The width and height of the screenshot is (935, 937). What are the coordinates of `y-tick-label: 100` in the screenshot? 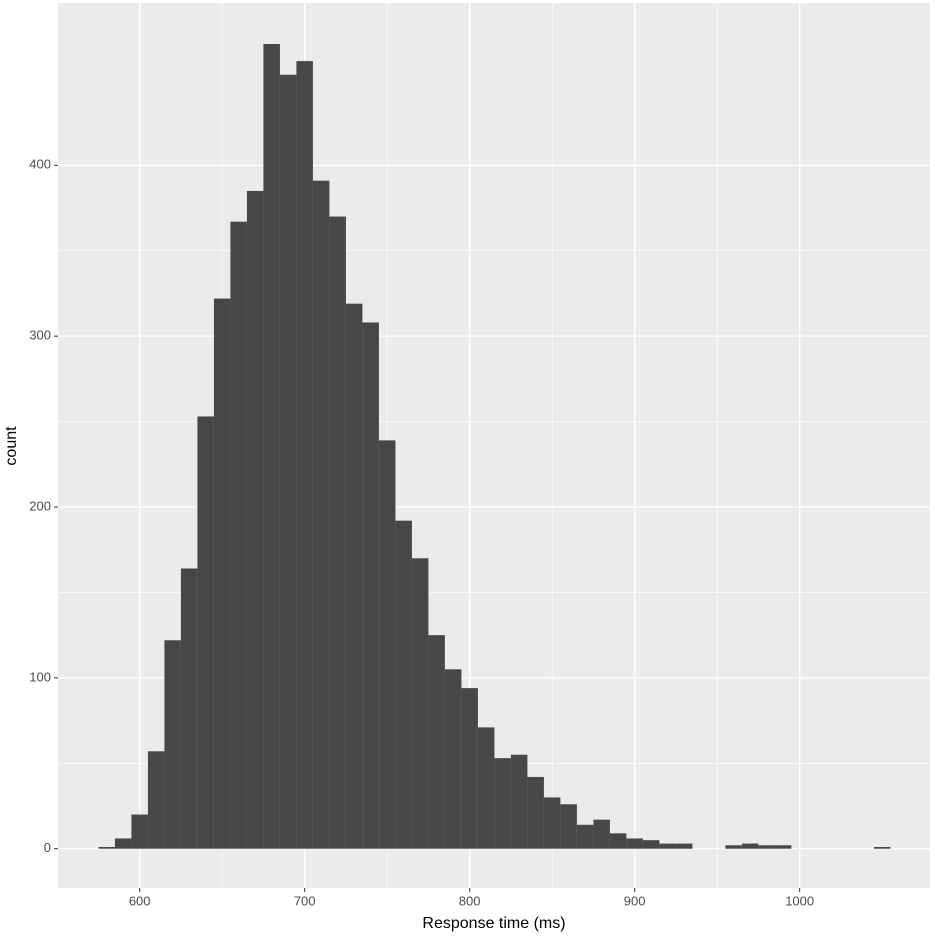 It's located at (40, 676).